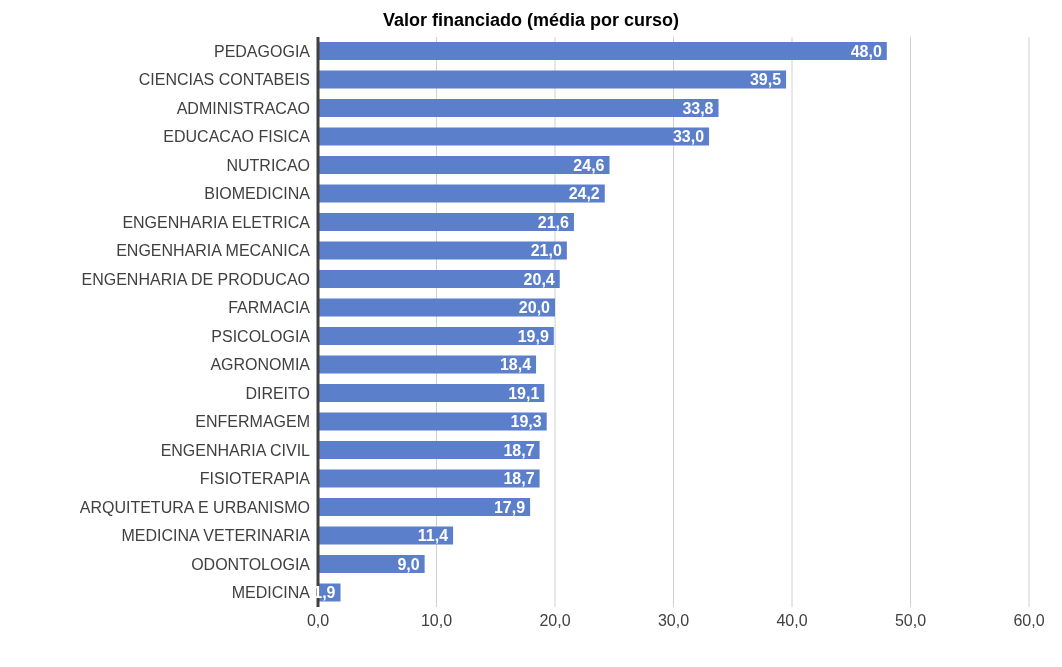 The width and height of the screenshot is (1062, 667). I want to click on data-label: 20,4, so click(539, 279).